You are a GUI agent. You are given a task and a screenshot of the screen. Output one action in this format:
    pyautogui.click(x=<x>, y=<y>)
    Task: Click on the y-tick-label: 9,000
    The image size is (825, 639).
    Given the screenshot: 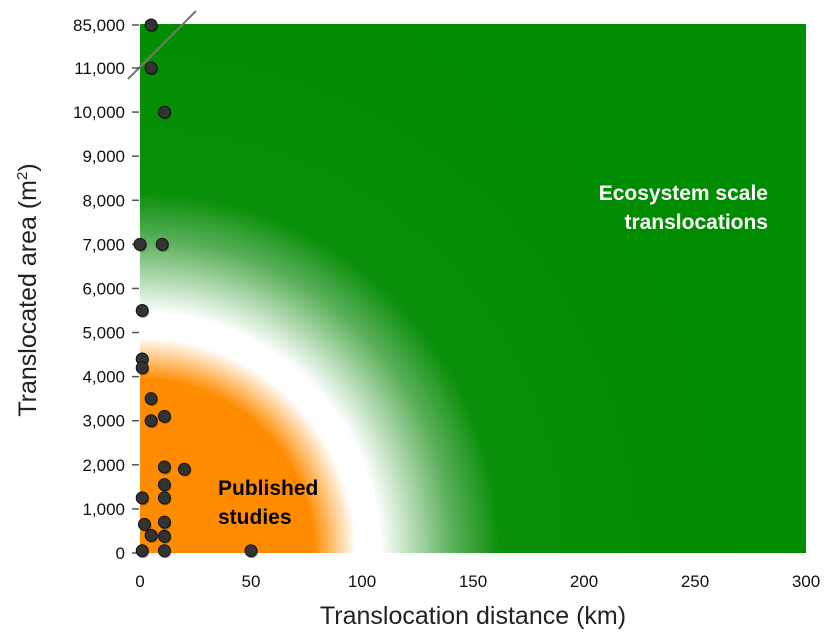 What is the action you would take?
    pyautogui.click(x=103, y=156)
    